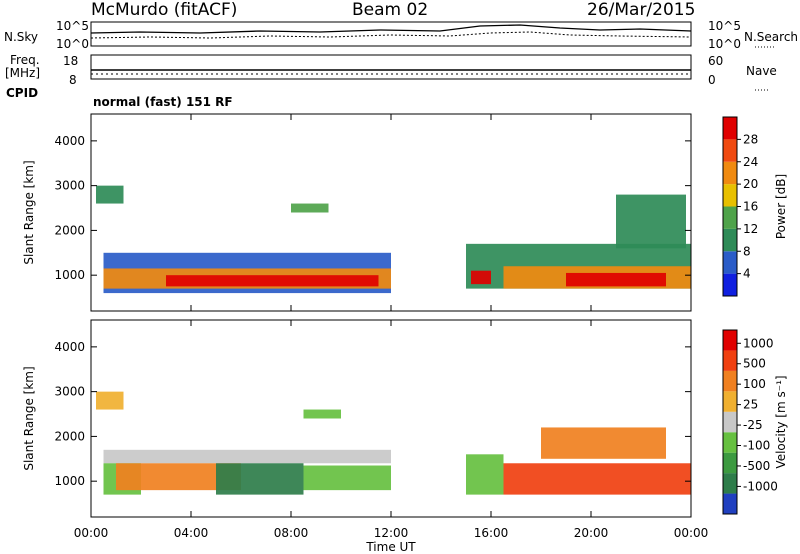 This screenshot has width=800, height=554. What do you see at coordinates (771, 37) in the screenshot?
I see `nsearch-label: N.Search` at bounding box center [771, 37].